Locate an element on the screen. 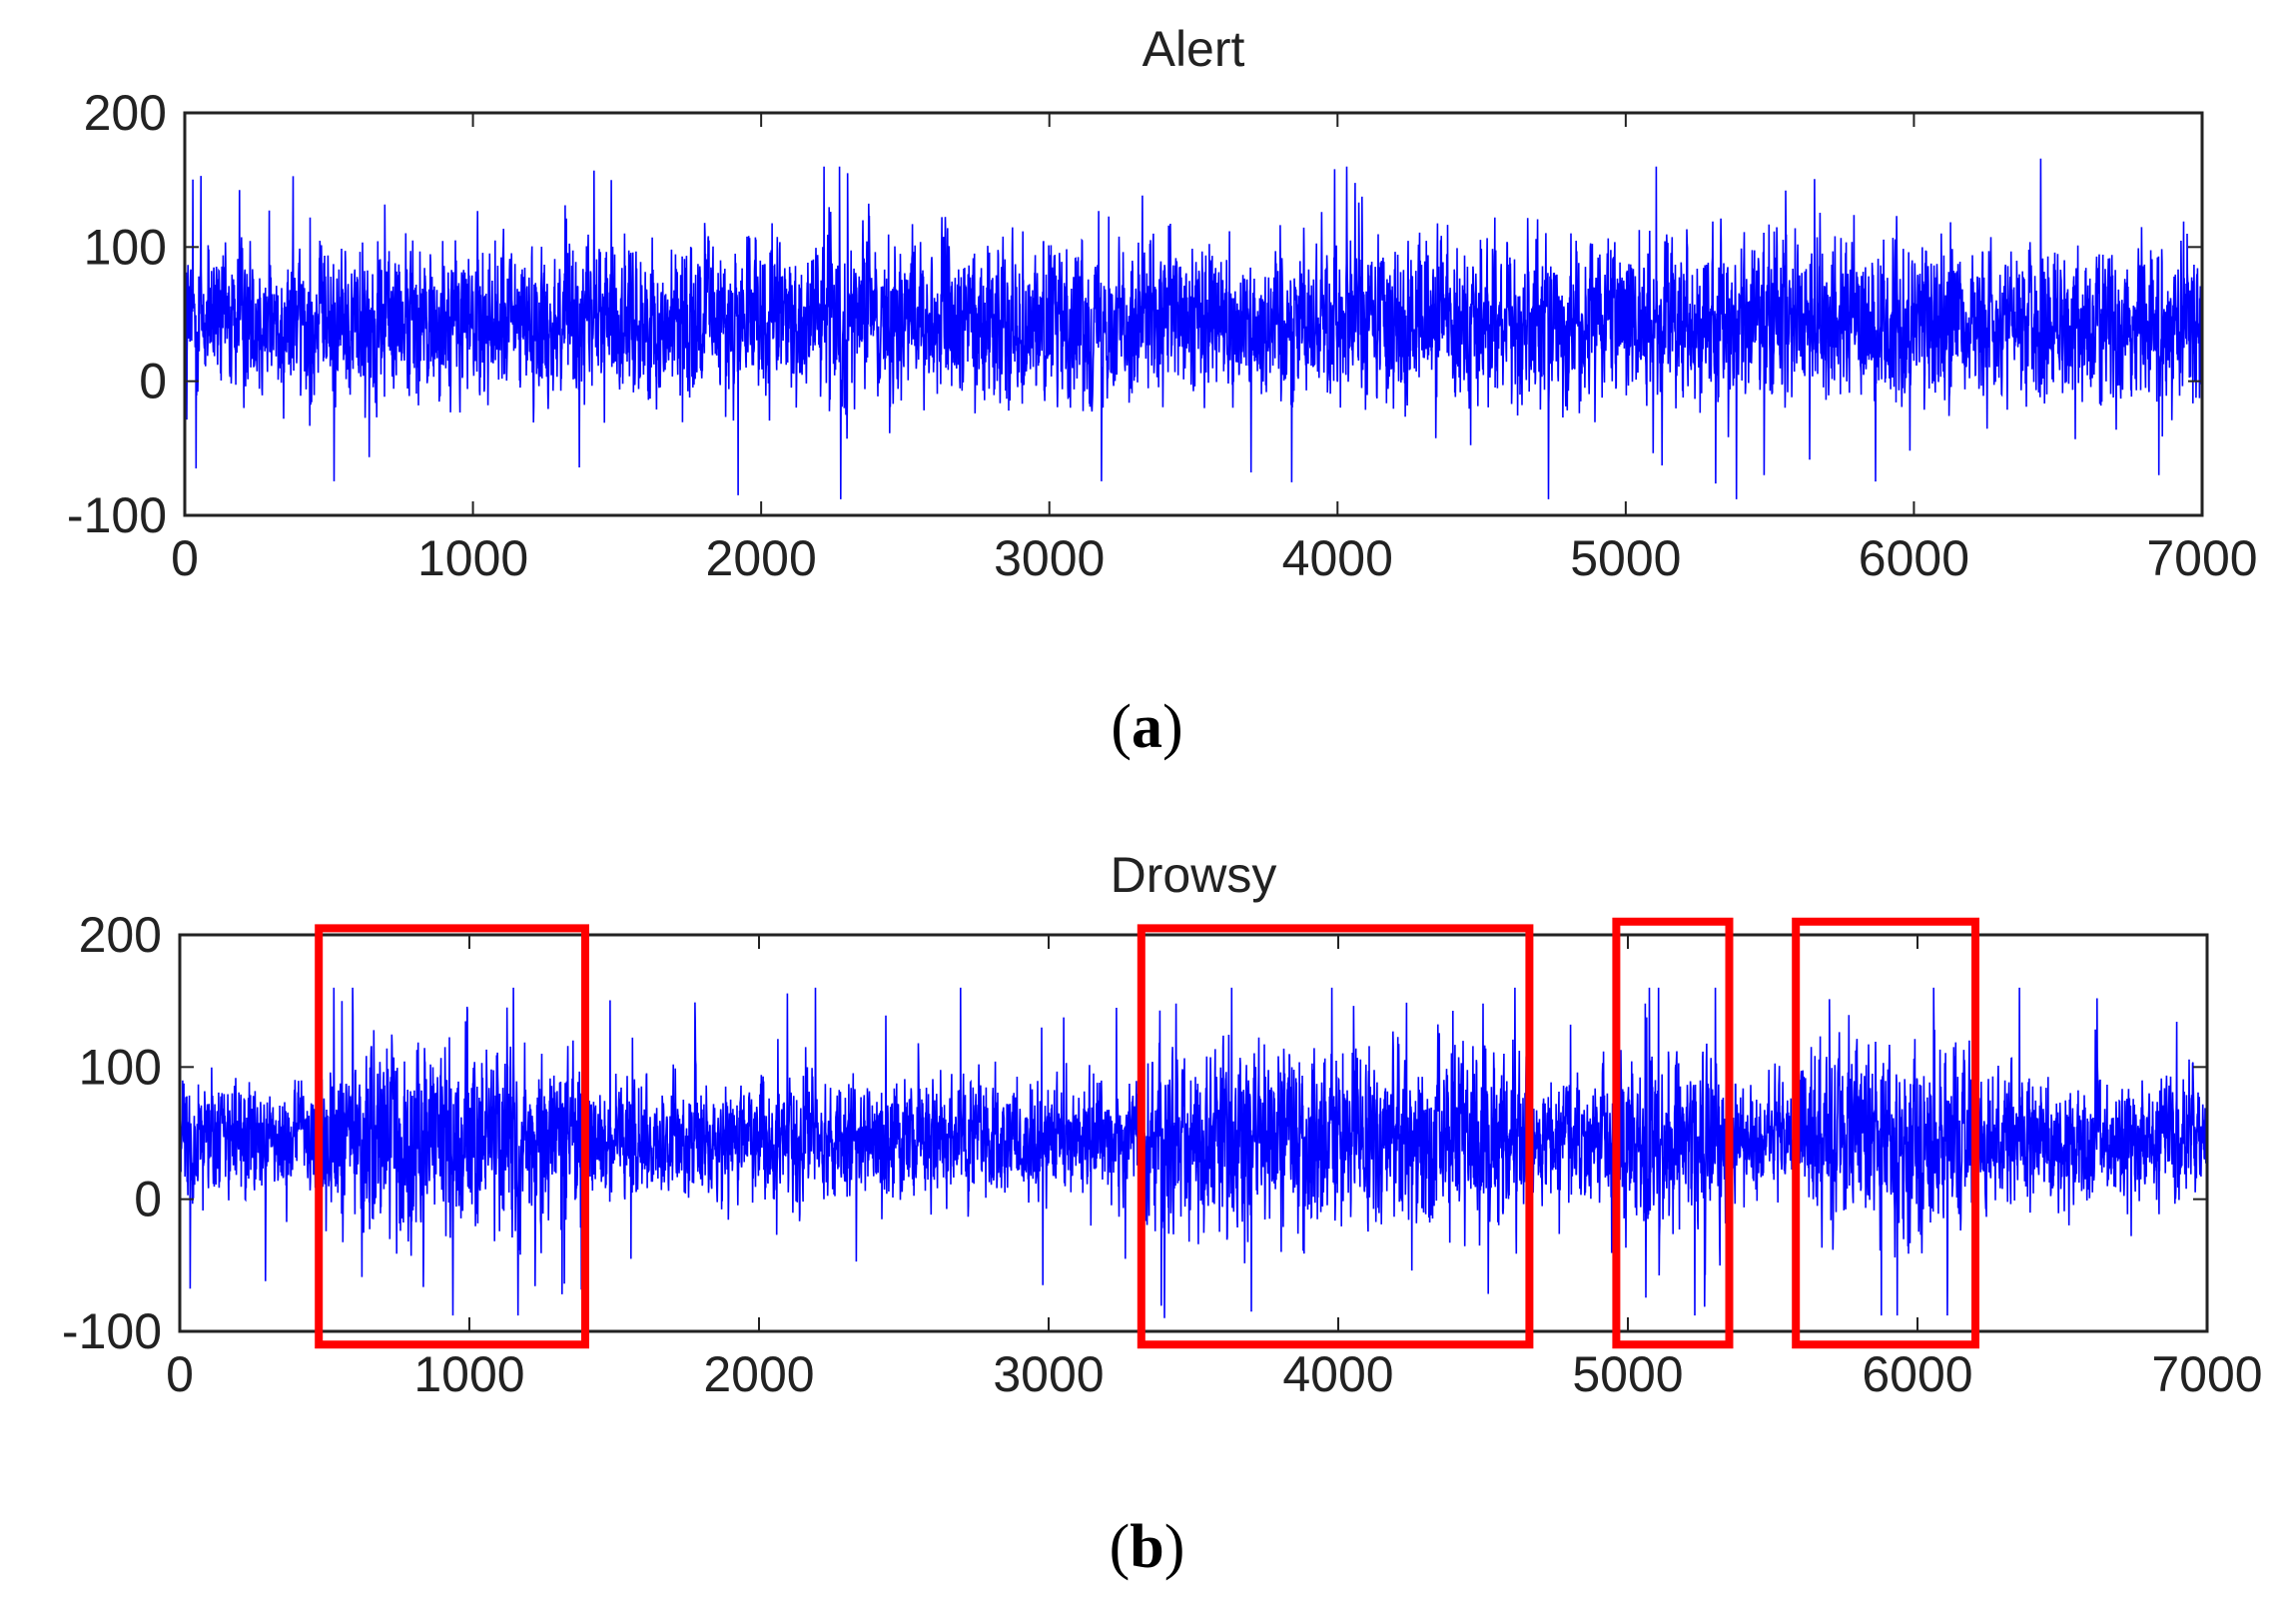  caption-a: (a) is located at coordinates (1147, 727).